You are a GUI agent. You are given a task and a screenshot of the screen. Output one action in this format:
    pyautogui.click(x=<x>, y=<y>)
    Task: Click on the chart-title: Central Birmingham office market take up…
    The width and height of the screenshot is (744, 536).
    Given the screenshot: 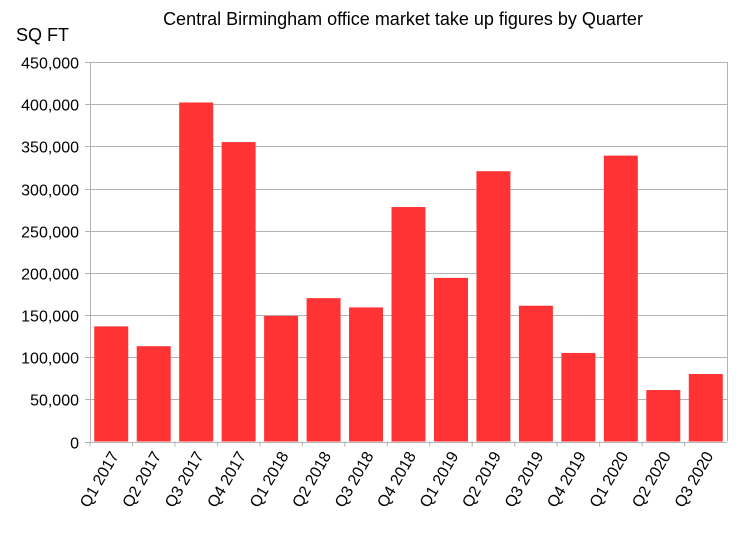 What is the action you would take?
    pyautogui.click(x=403, y=19)
    